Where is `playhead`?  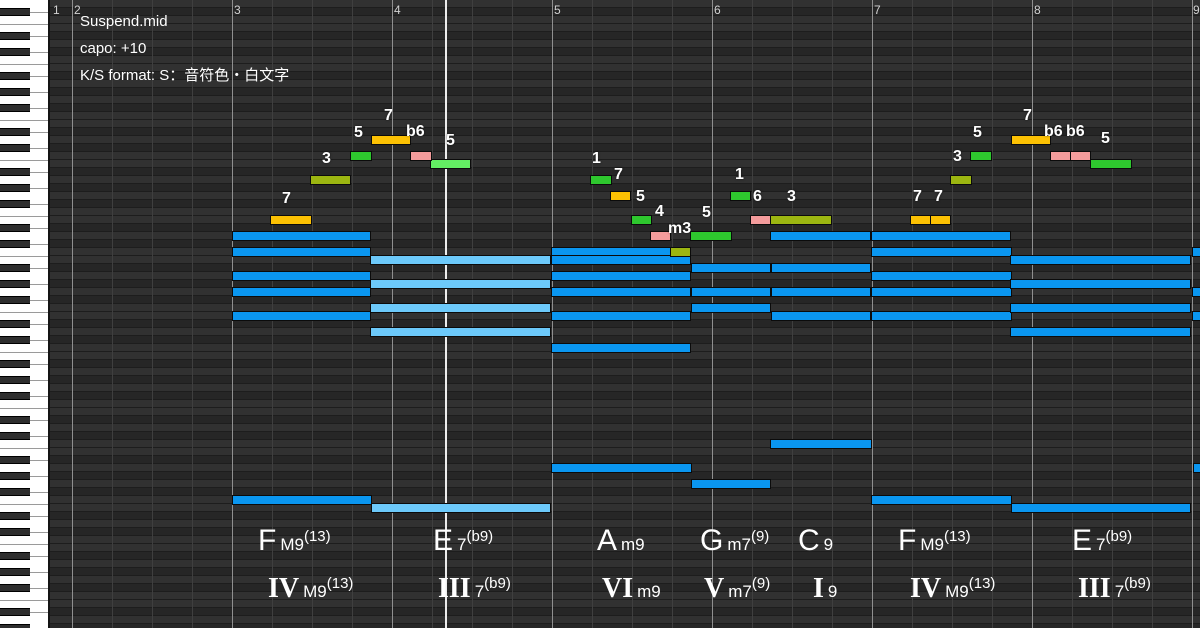 playhead is located at coordinates (446, 314).